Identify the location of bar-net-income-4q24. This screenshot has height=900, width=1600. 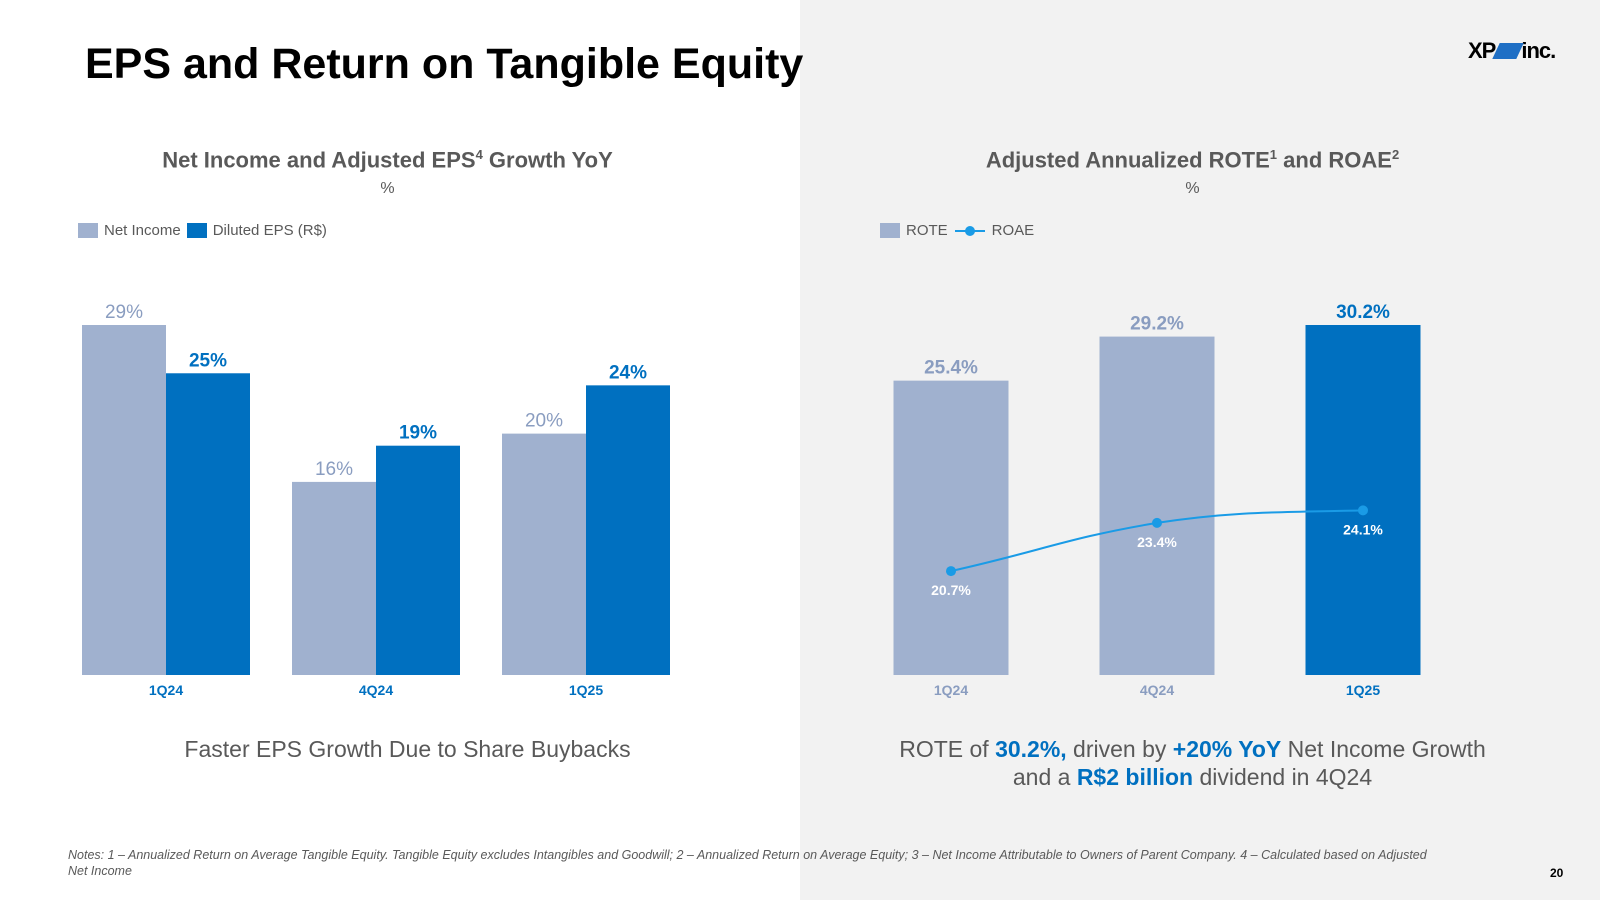
(334, 578).